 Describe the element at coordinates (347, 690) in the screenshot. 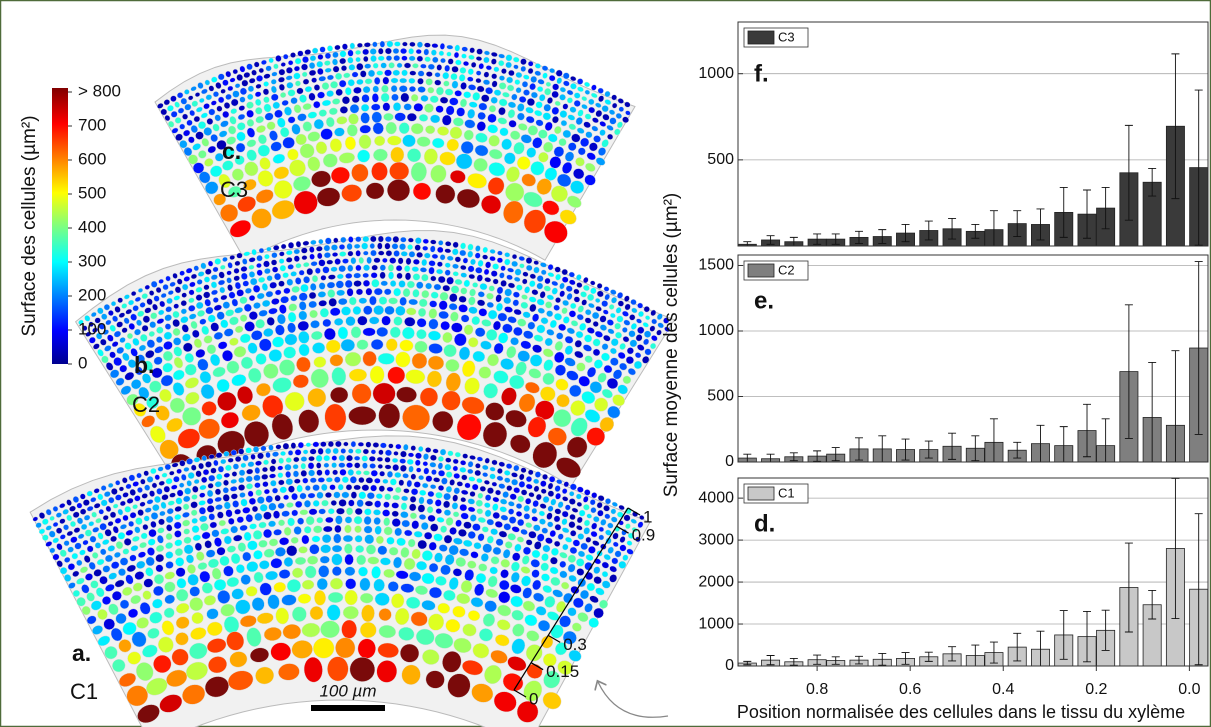

I see `scale-bar-label: 100 µm` at that location.